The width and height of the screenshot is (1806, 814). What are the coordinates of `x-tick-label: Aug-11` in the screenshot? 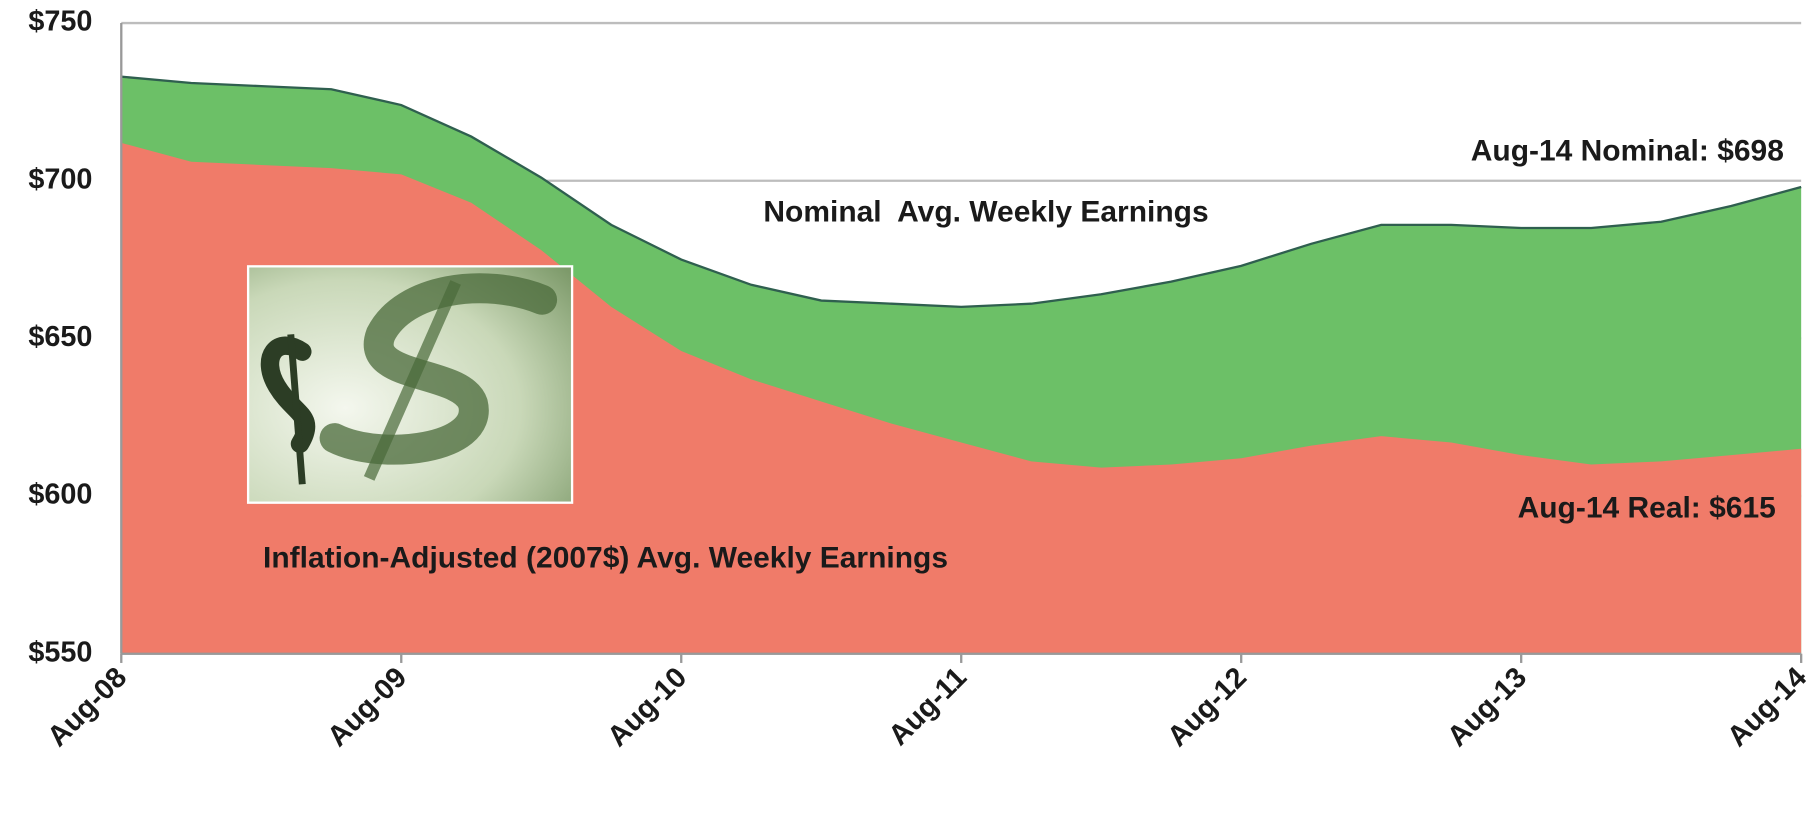 It's located at (928, 706).